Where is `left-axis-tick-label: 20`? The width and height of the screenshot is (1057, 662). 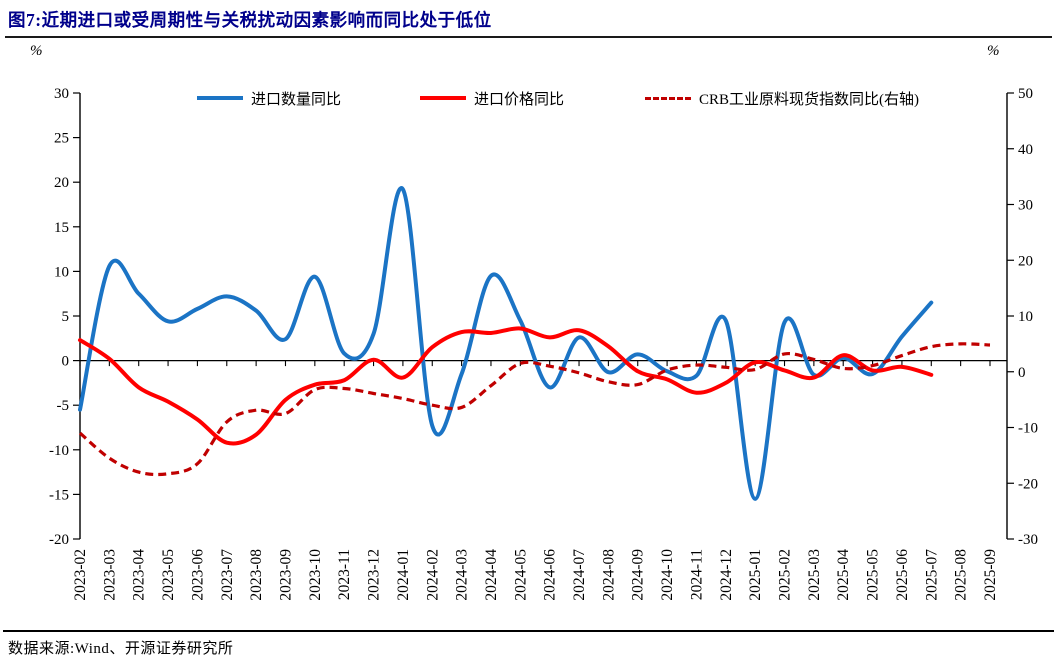
left-axis-tick-label: 20 is located at coordinates (61, 183).